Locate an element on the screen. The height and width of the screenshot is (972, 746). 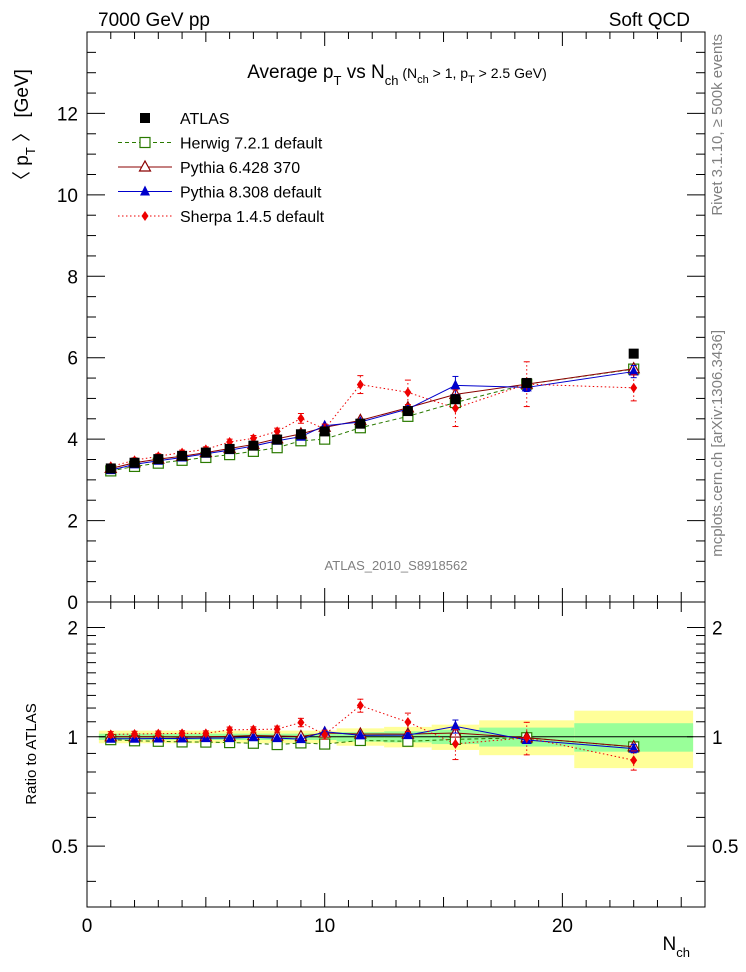
series-atlas is located at coordinates (372, 411).